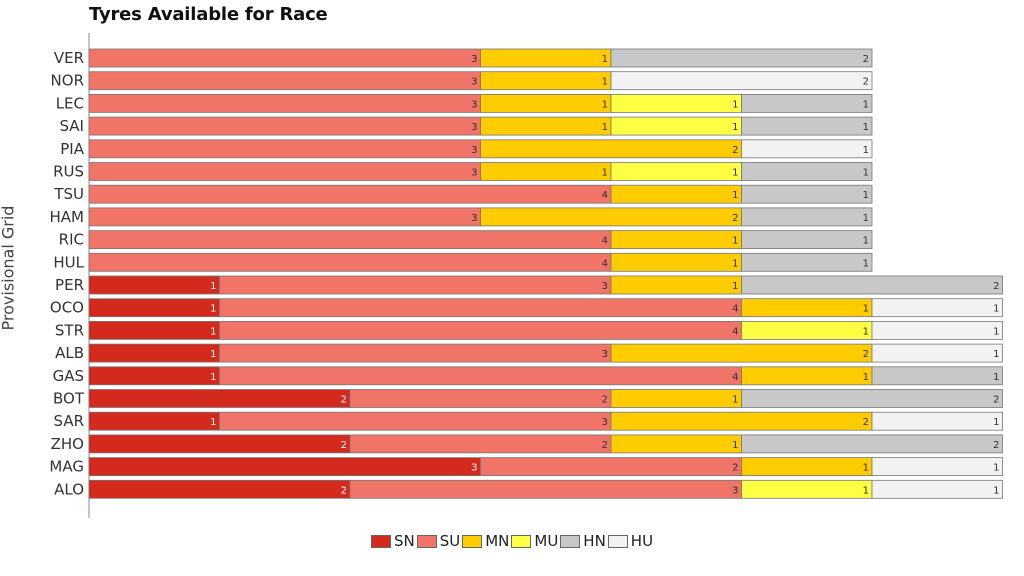 Image resolution: width=1024 pixels, height=576 pixels. Describe the element at coordinates (68, 262) in the screenshot. I see `y-tick-label: HUL` at that location.